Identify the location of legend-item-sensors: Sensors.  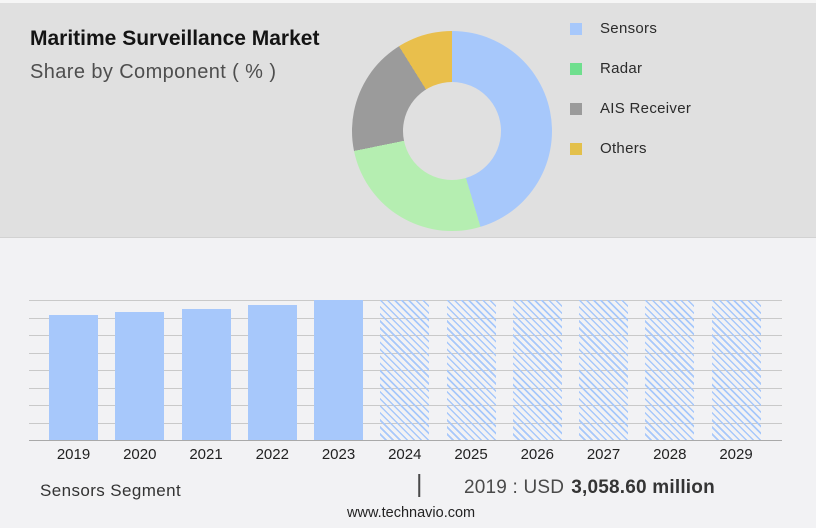
(630, 28).